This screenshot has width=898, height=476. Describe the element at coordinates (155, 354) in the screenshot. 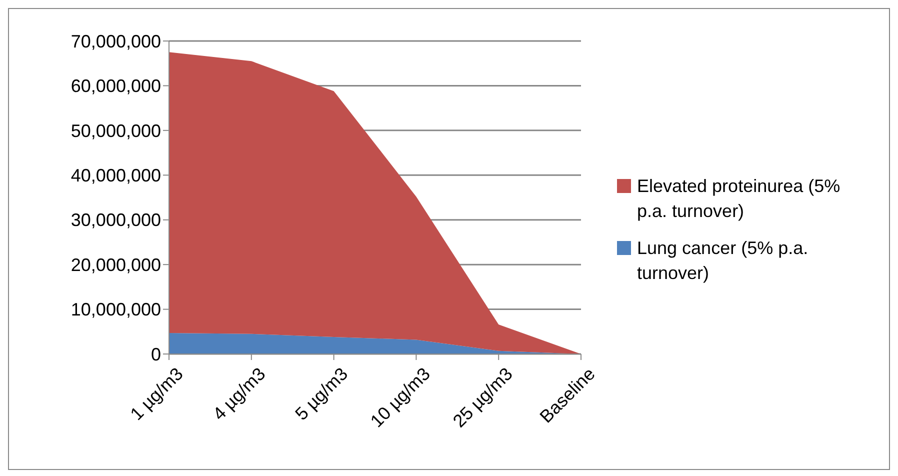

I see `y-tick-label: 0` at that location.